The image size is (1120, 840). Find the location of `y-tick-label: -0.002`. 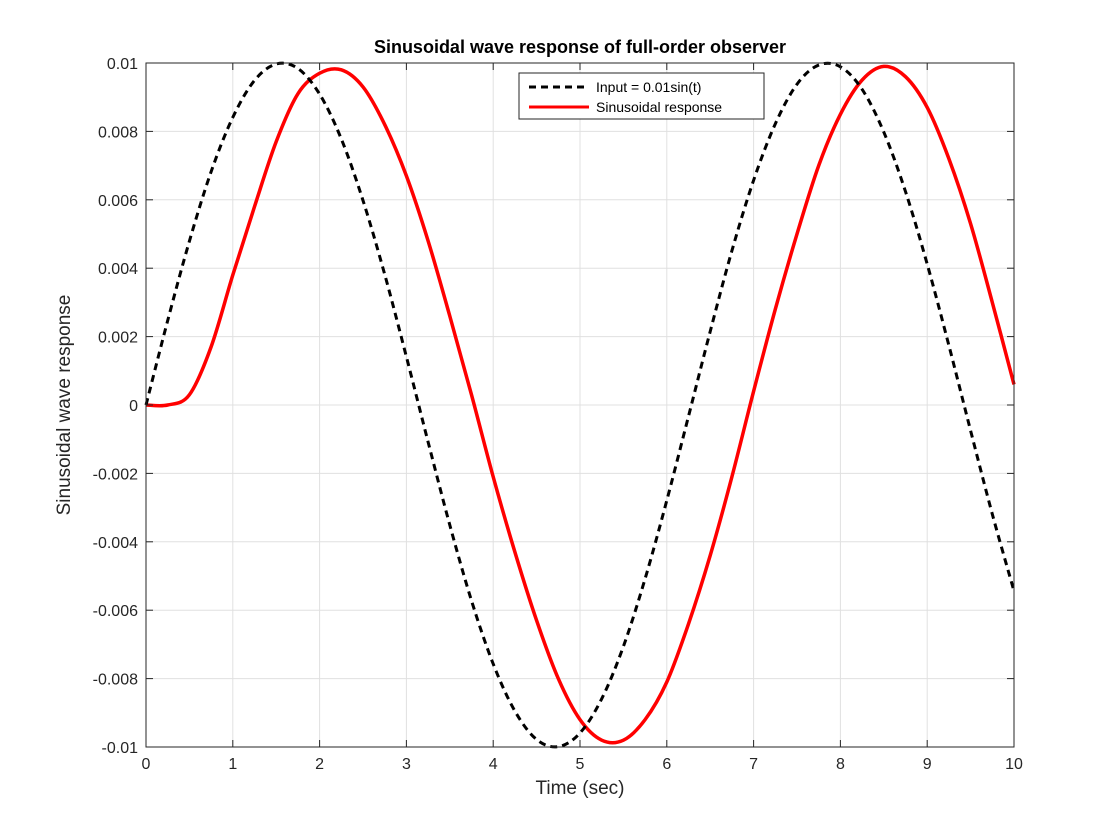

y-tick-label: -0.002 is located at coordinates (115, 474).